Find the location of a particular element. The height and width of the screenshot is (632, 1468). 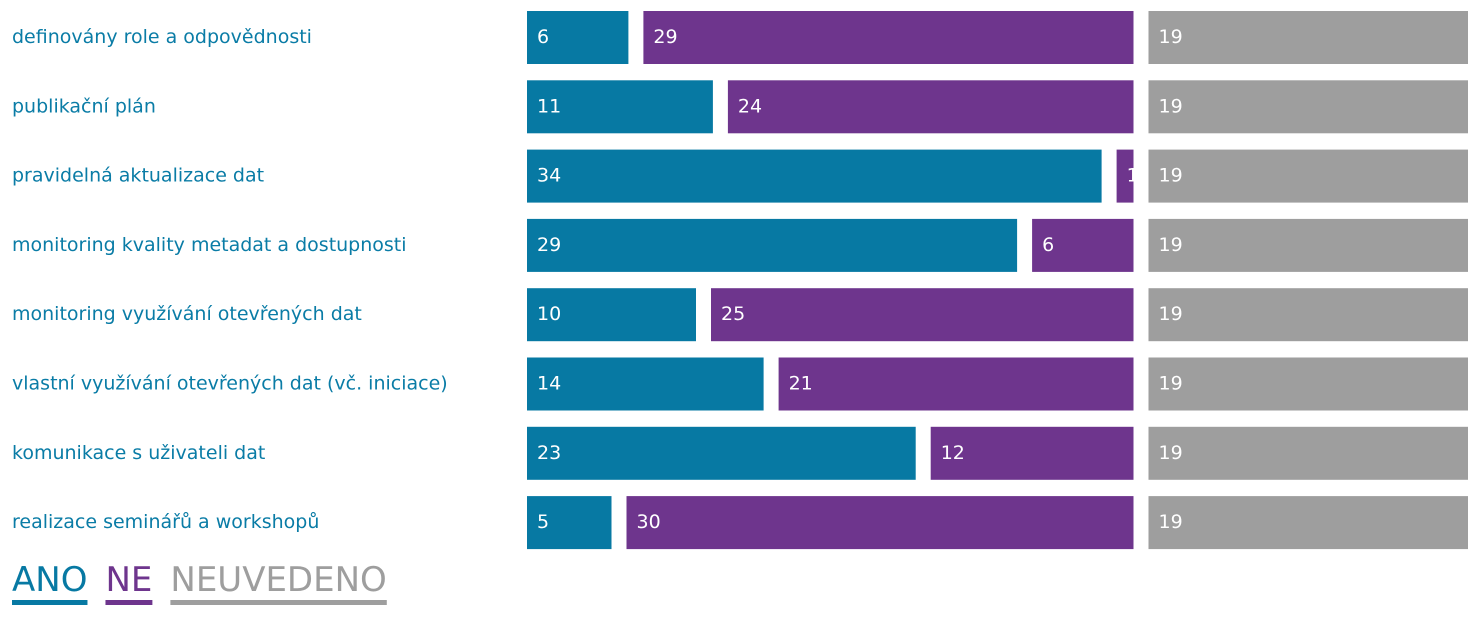

value-label-ano: 6 is located at coordinates (543, 37).